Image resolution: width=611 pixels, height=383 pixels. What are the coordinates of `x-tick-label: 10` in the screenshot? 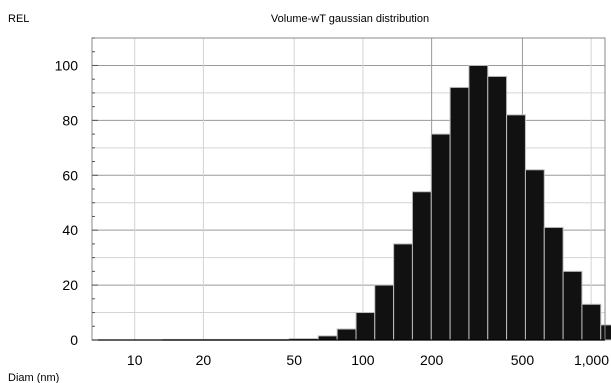 It's located at (135, 360).